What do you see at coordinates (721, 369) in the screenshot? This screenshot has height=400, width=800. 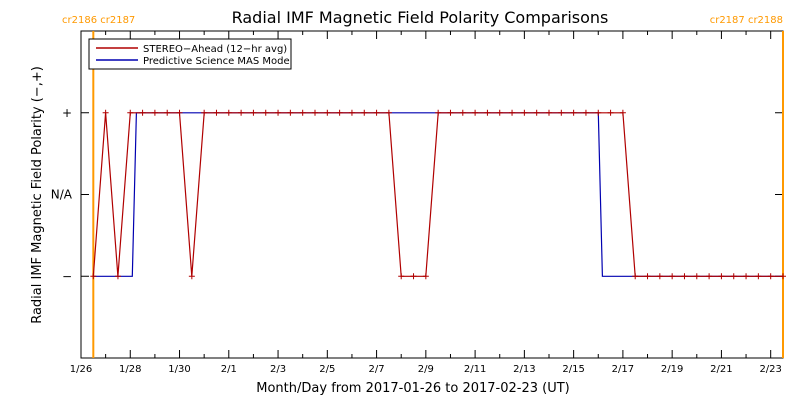 I see `x-tick-label: 2/21` at bounding box center [721, 369].